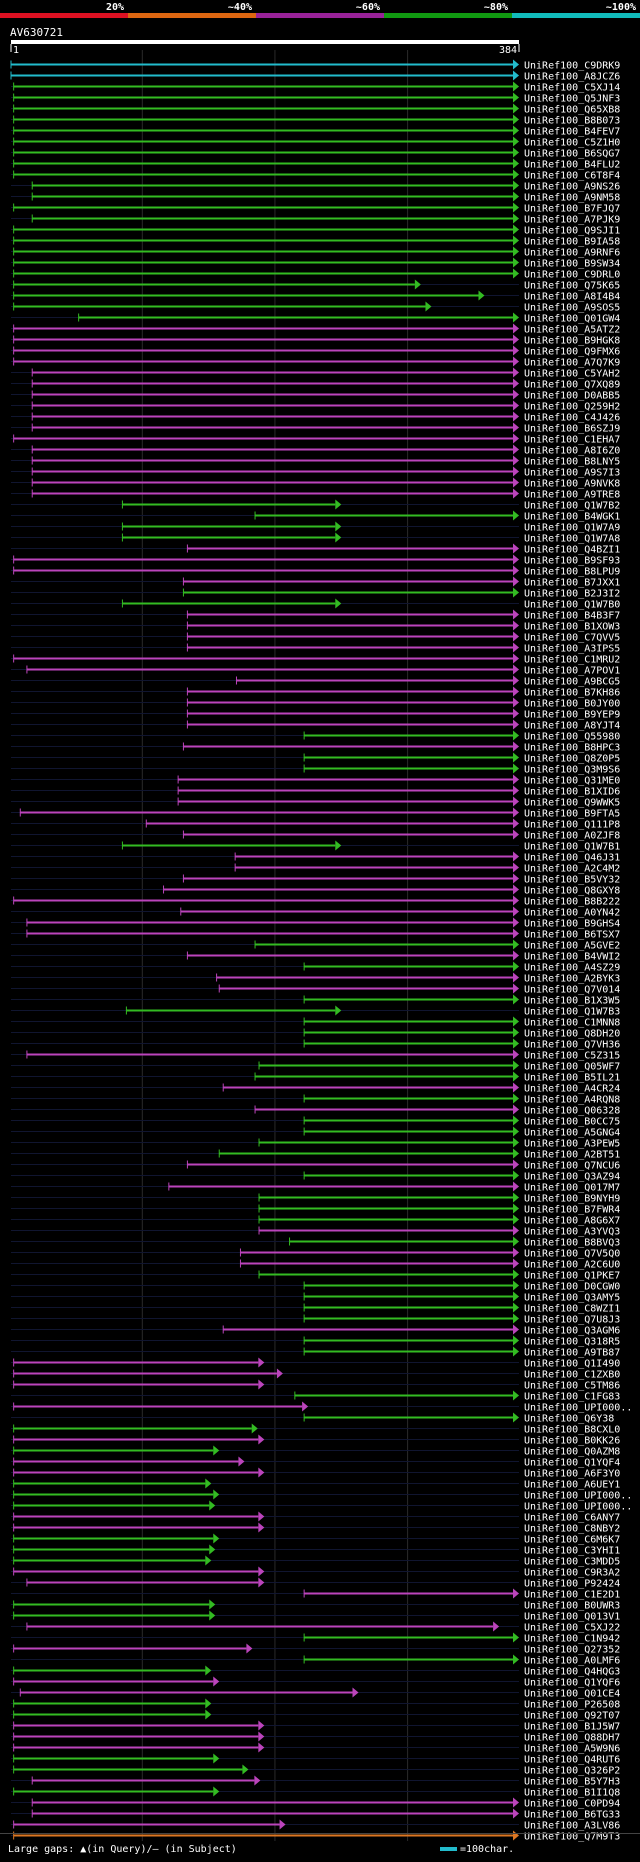 The height and width of the screenshot is (1862, 640). Describe the element at coordinates (572, 825) in the screenshot. I see `hit-label: UniRef100_Q111P8` at that location.